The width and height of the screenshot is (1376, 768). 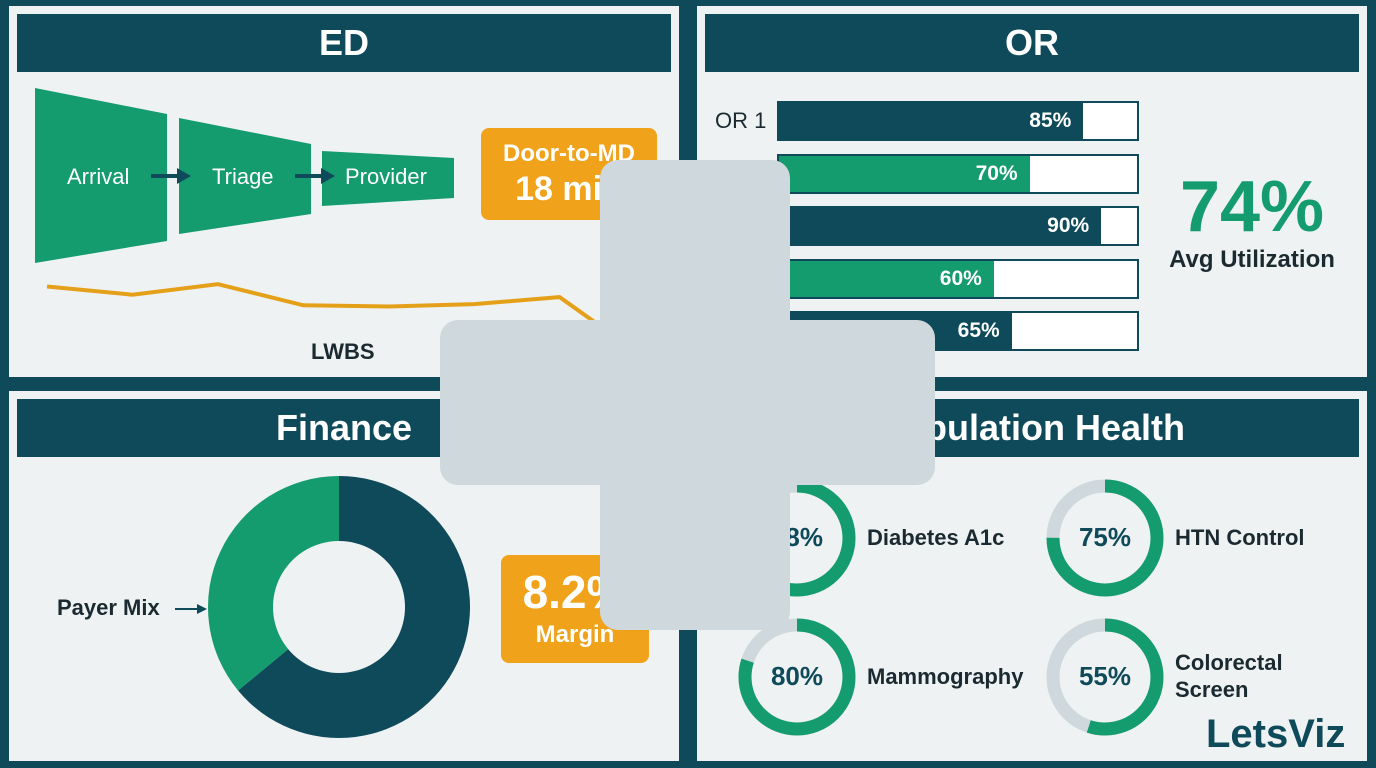 I want to click on population-health-label: HTN Control, so click(x=1240, y=537).